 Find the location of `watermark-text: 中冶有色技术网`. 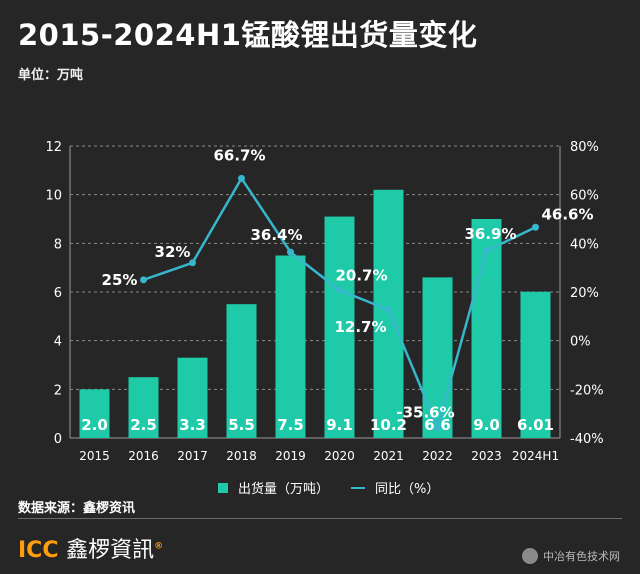

watermark-text: 中冶有色技术网 is located at coordinates (581, 556).